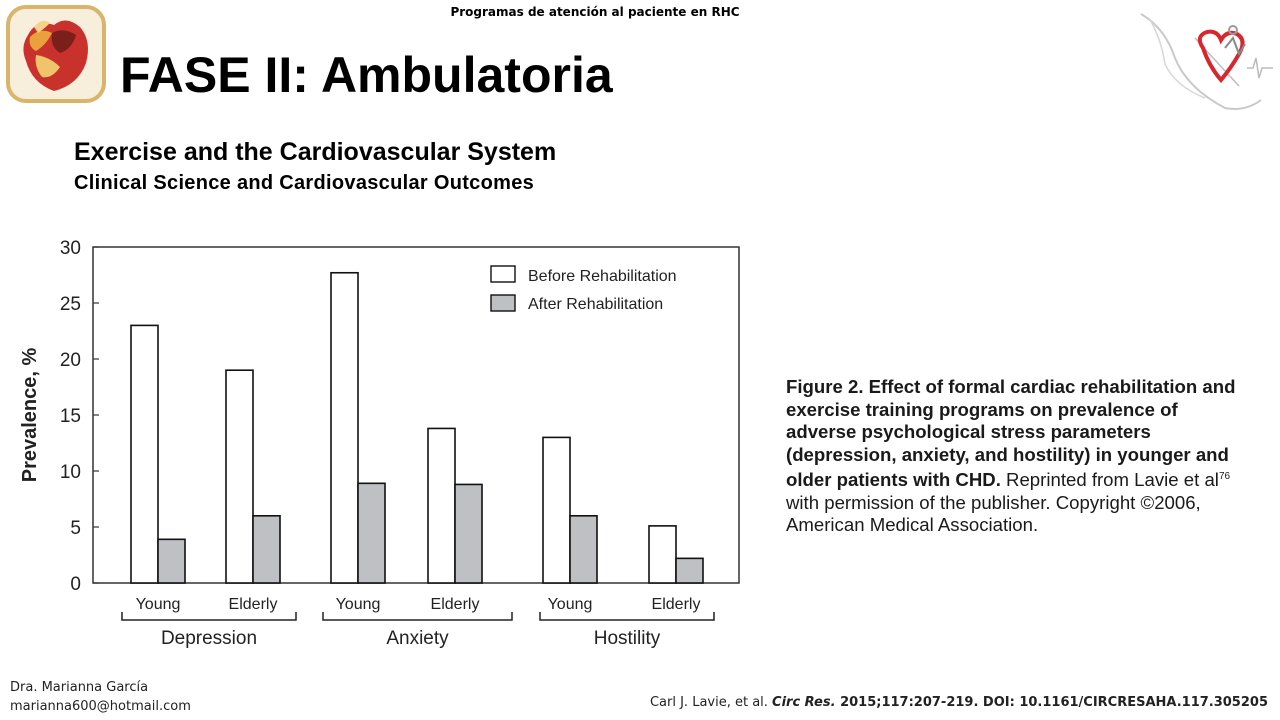  What do you see at coordinates (70, 360) in the screenshot?
I see `y-tick-label: 20` at bounding box center [70, 360].